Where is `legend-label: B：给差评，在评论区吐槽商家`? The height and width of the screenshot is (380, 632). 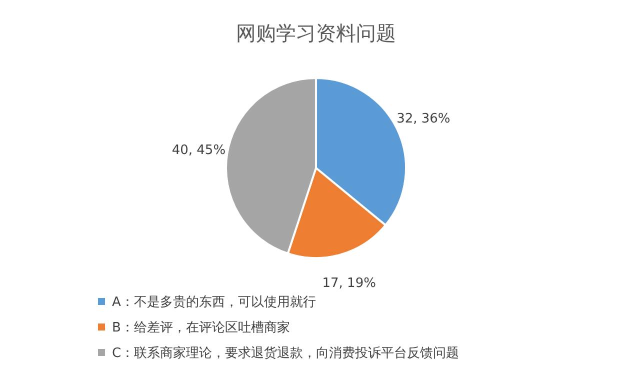
legend-label: B：给差评，在评论区吐槽商家 is located at coordinates (201, 328).